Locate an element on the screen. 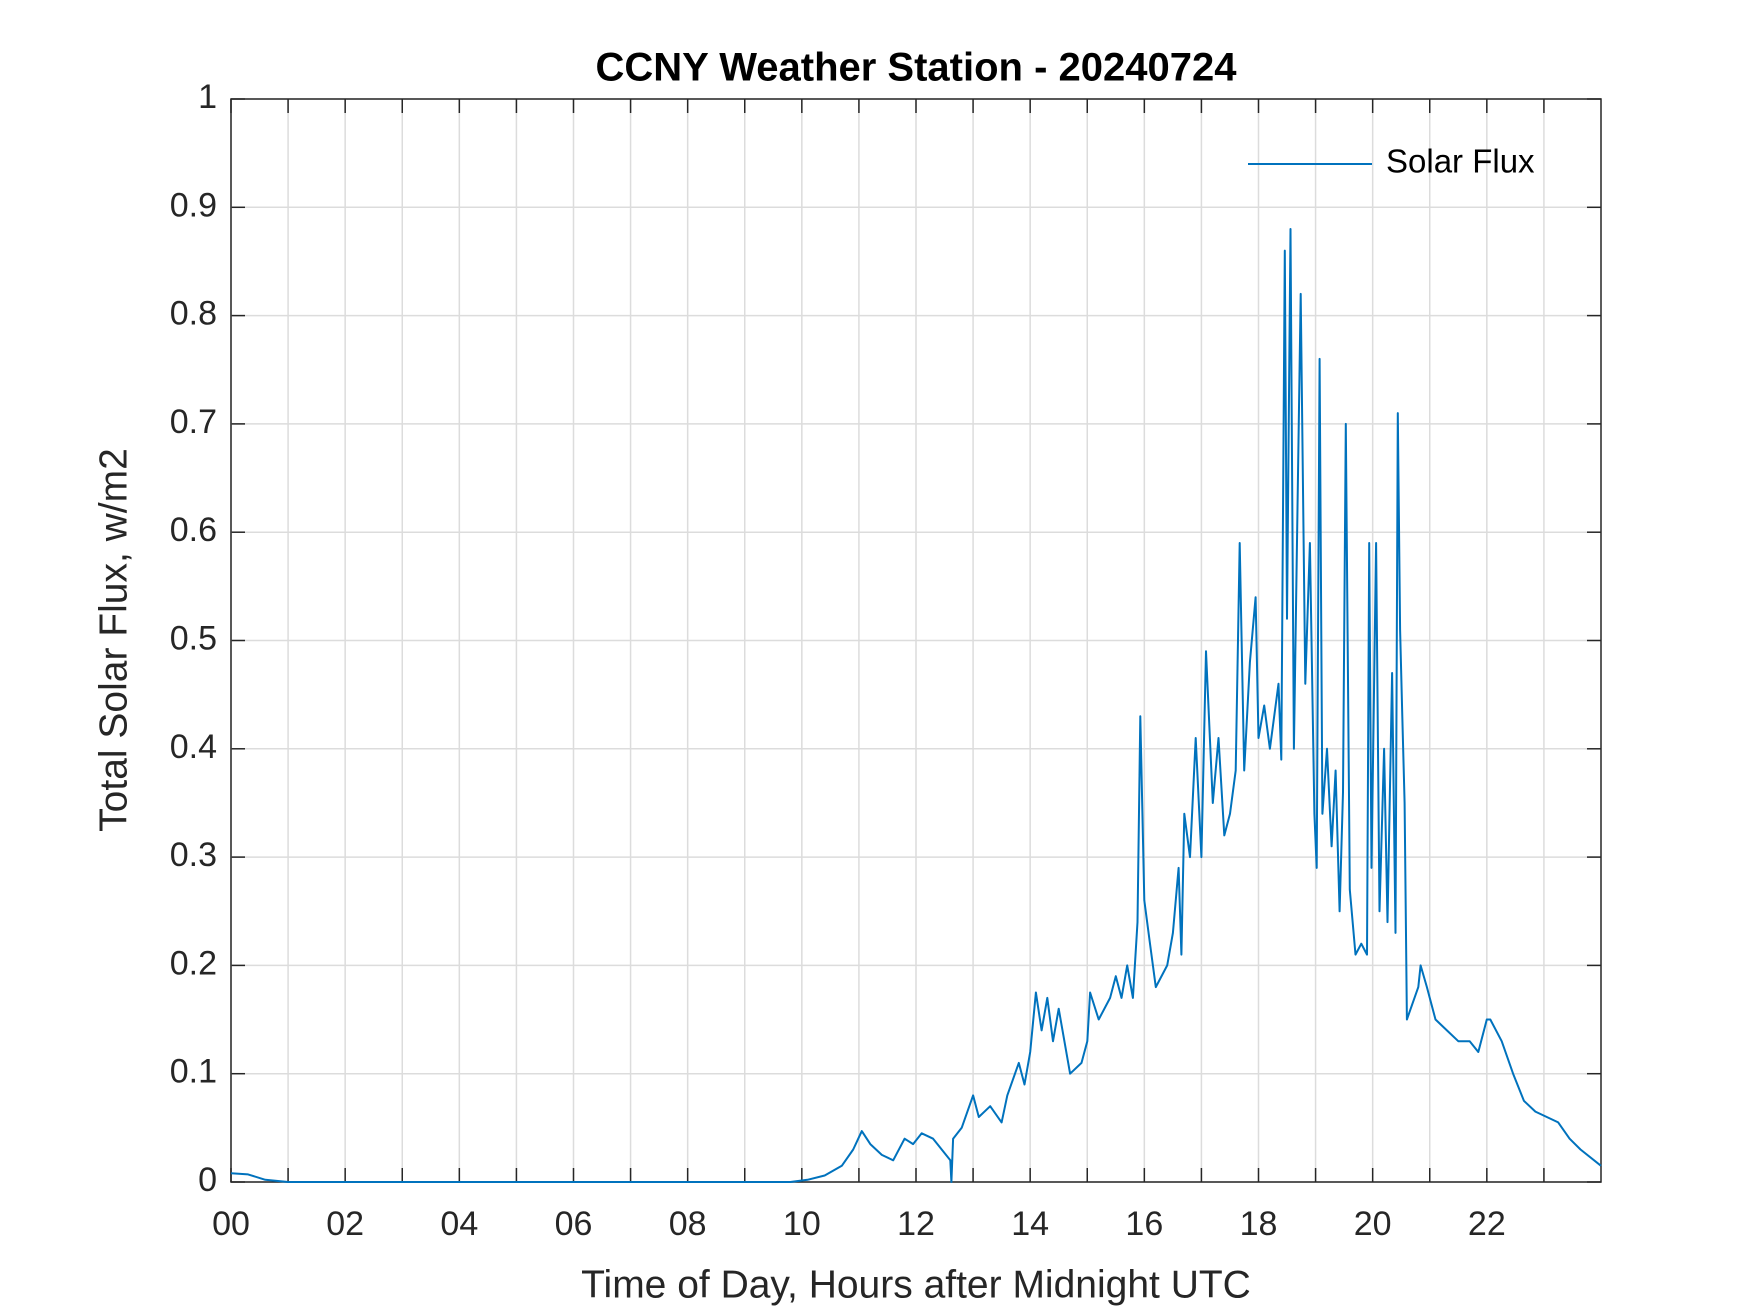 The image size is (1750, 1313). x-tick-label: 10 is located at coordinates (802, 1224).